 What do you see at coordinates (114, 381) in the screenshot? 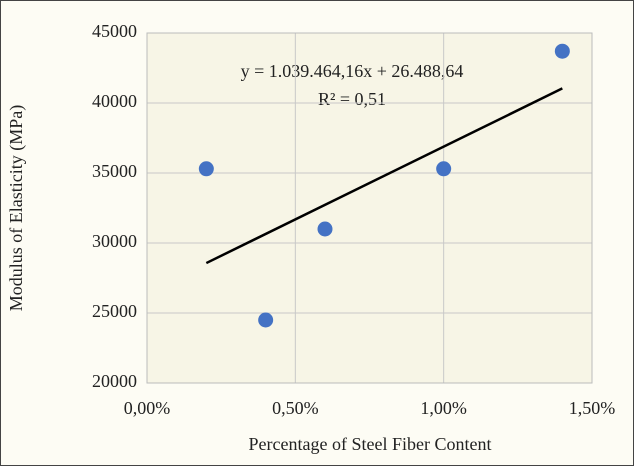
I see `y-tick-label: 20000` at bounding box center [114, 381].